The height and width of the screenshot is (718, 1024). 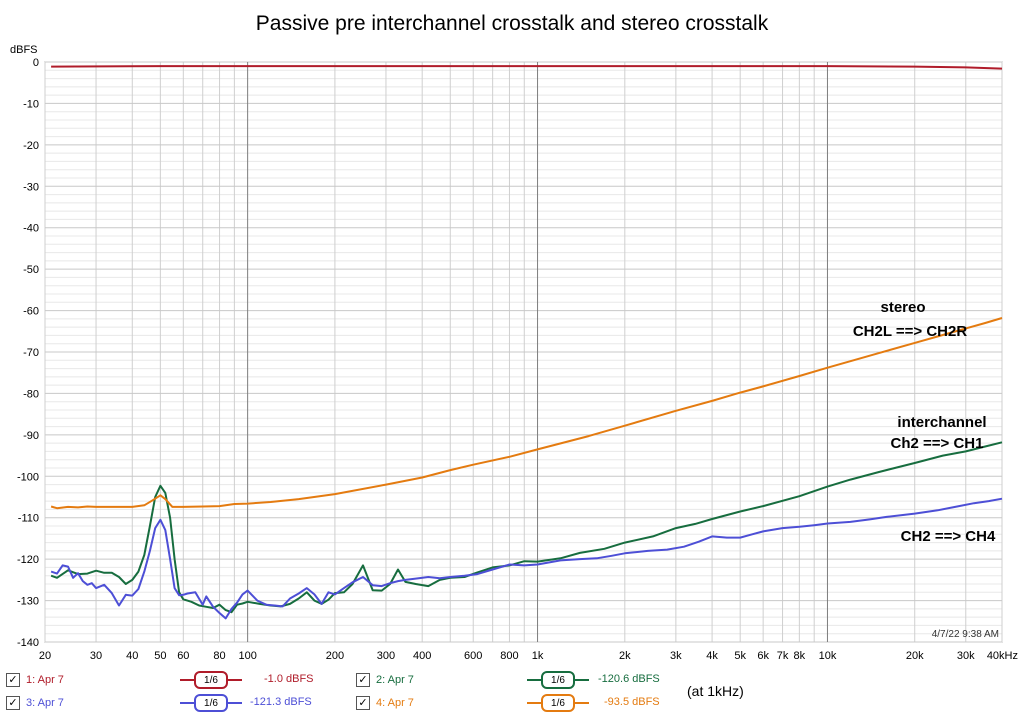 I want to click on x-tick-label: 30, so click(x=96, y=656).